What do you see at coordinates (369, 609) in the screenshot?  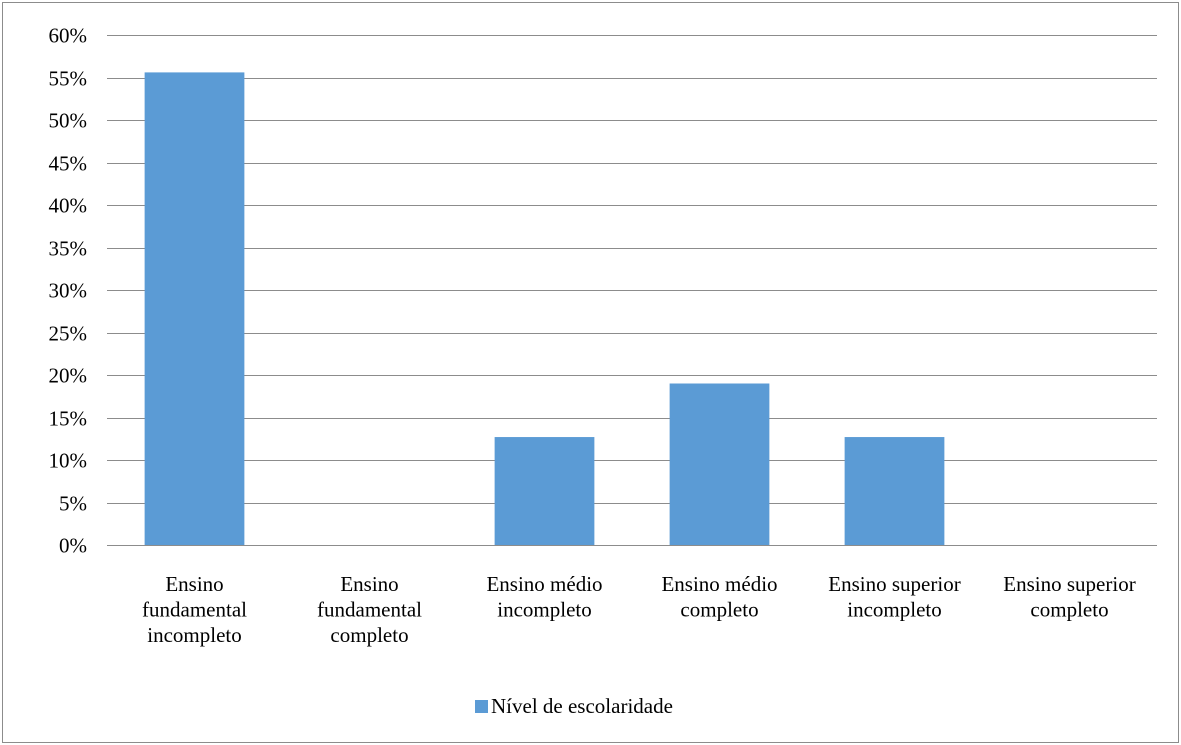 I see `x-tick-label: Ensino fundamental completo` at bounding box center [369, 609].